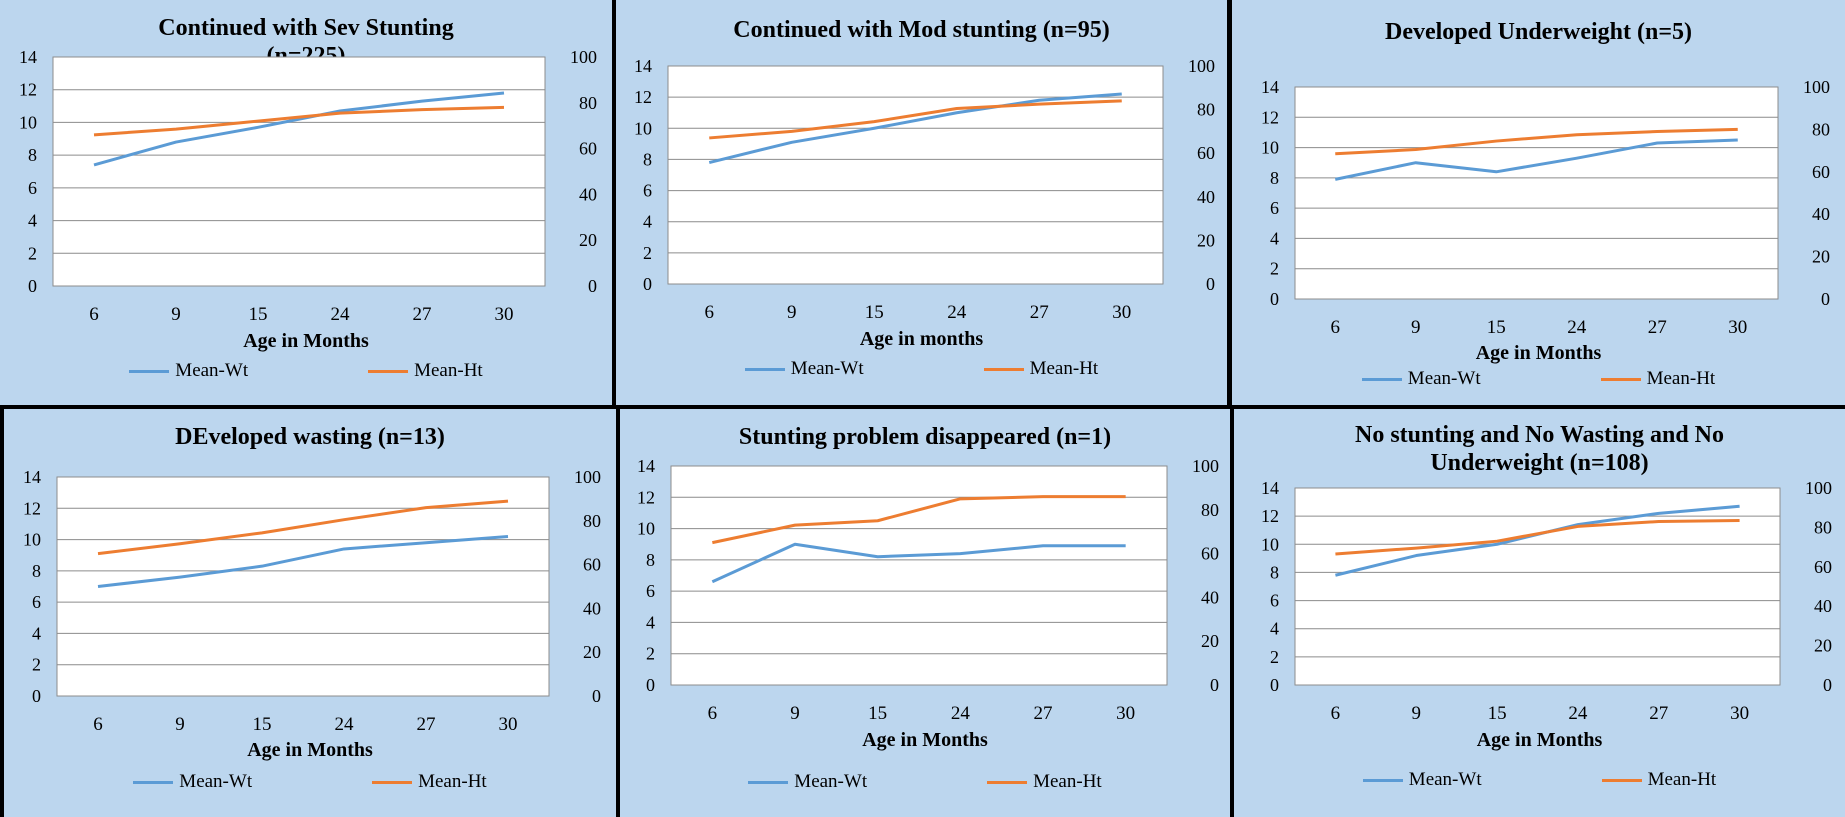  What do you see at coordinates (587, 477) in the screenshot?
I see `y-right-tick-label: 100` at bounding box center [587, 477].